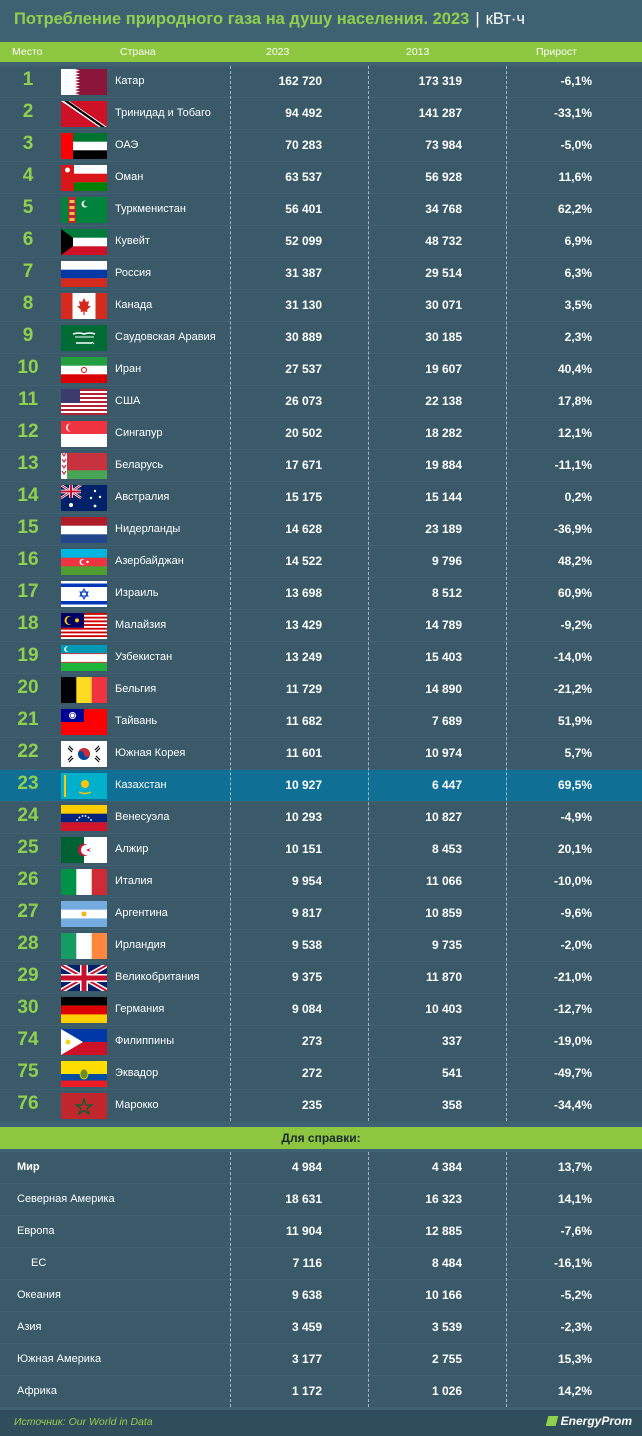 The image size is (642, 1436). Describe the element at coordinates (443, 913) in the screenshot. I see `value-2013: 10 859` at that location.